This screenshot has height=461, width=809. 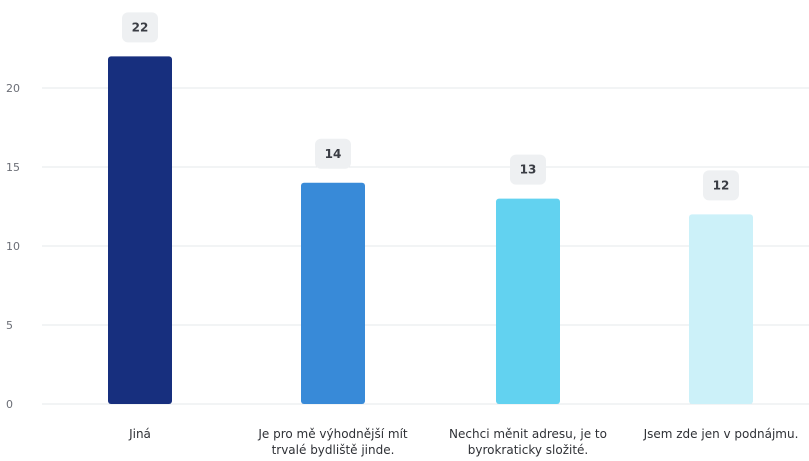 I want to click on x-tick-label: trvalé bydliště jinde., so click(x=333, y=450).